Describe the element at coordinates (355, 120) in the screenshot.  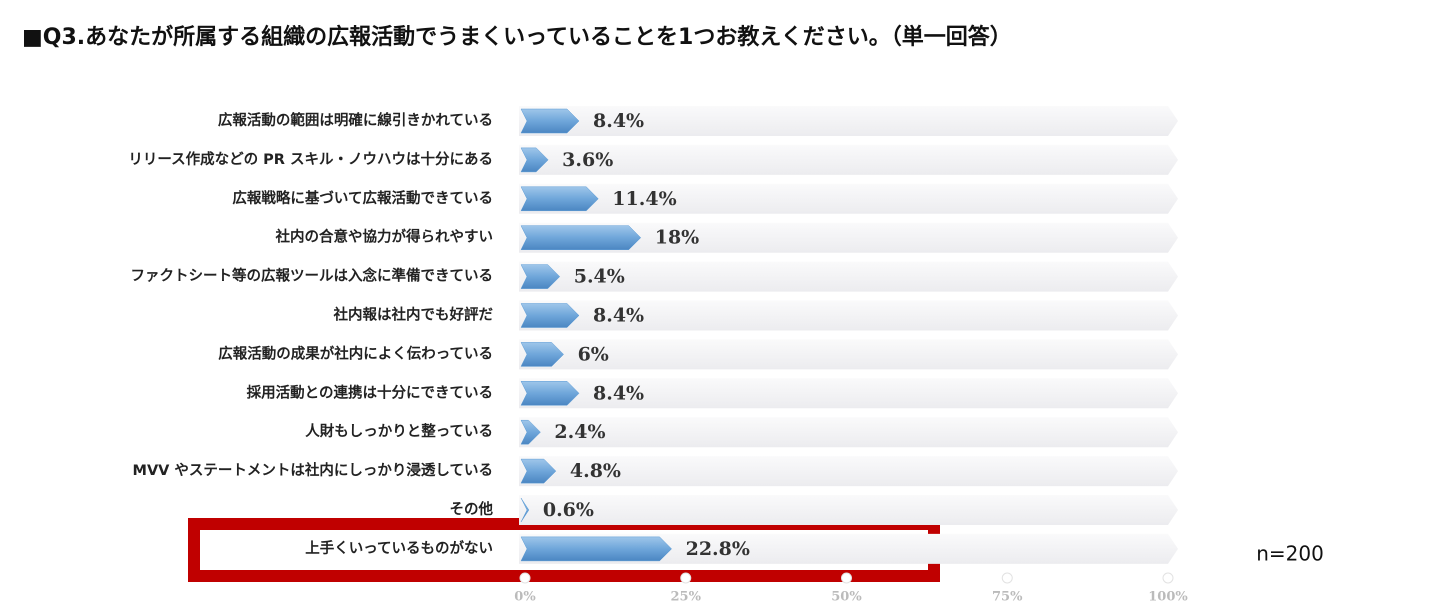
I see `category-label: 広報活動の範囲は明確に線引きかれている` at that location.